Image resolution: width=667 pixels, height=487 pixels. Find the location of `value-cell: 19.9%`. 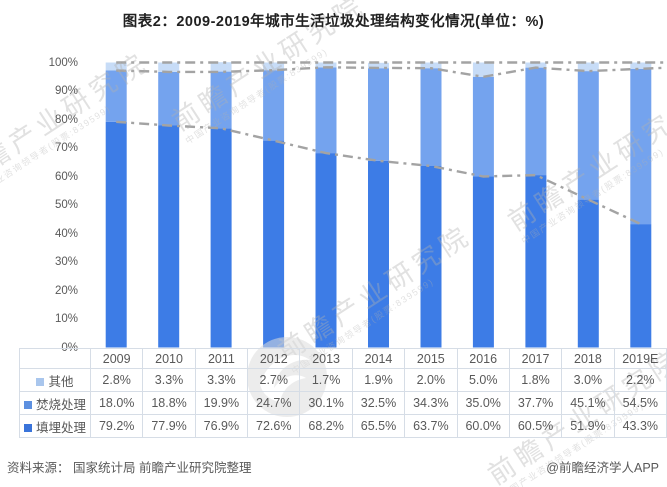

value-cell: 19.9% is located at coordinates (221, 403).